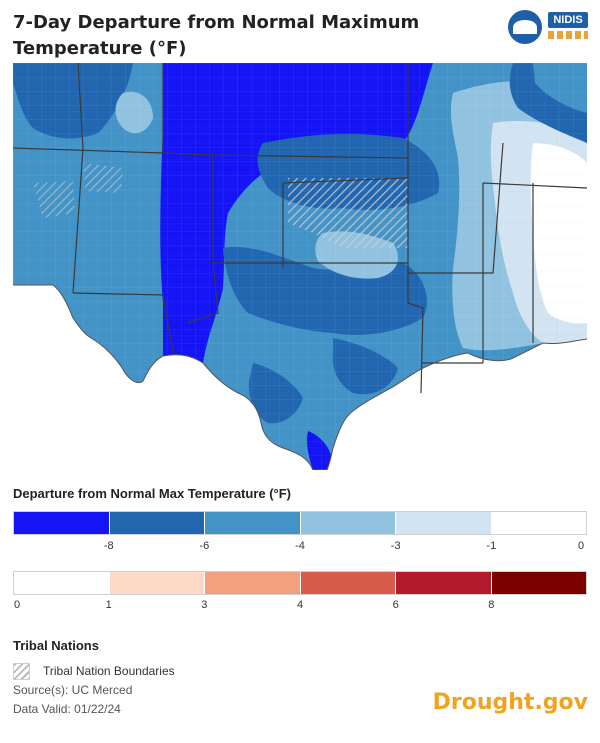 The width and height of the screenshot is (600, 743). What do you see at coordinates (491, 605) in the screenshot?
I see `legend-tick-warm: 8` at bounding box center [491, 605].